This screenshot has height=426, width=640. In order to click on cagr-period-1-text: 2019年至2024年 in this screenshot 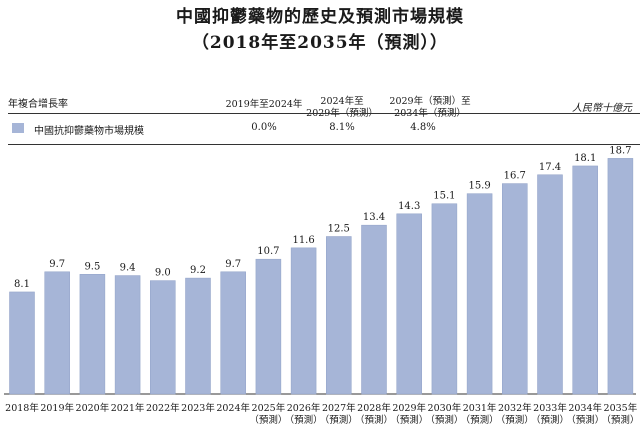, I will do `click(264, 104)`.